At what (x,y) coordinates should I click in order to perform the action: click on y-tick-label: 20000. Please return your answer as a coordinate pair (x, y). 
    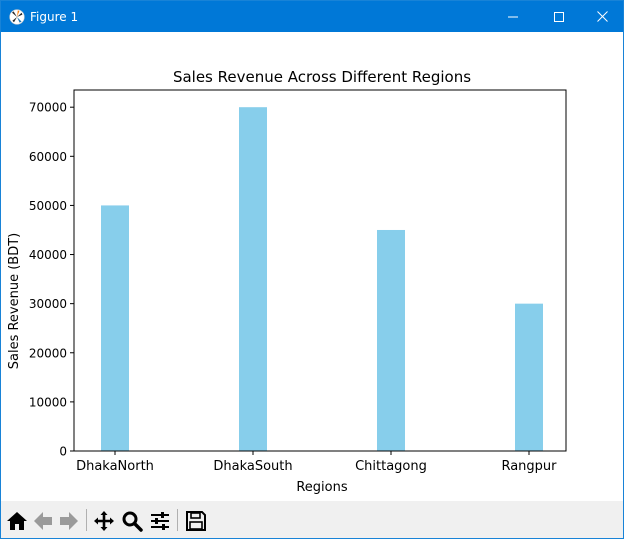
    Looking at the image, I should click on (48, 353).